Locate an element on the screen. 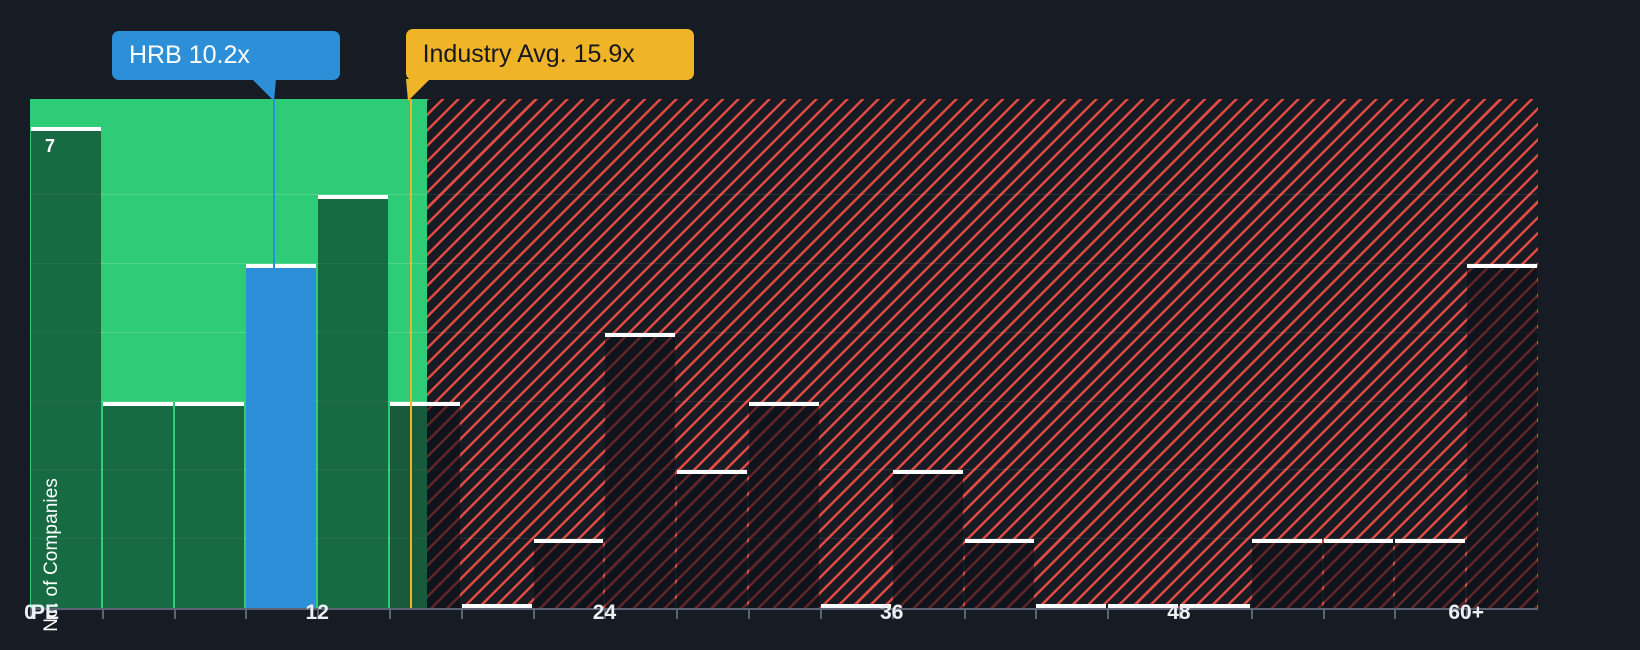 This screenshot has width=1640, height=650. x-axis-tick-label: 24 is located at coordinates (604, 612).